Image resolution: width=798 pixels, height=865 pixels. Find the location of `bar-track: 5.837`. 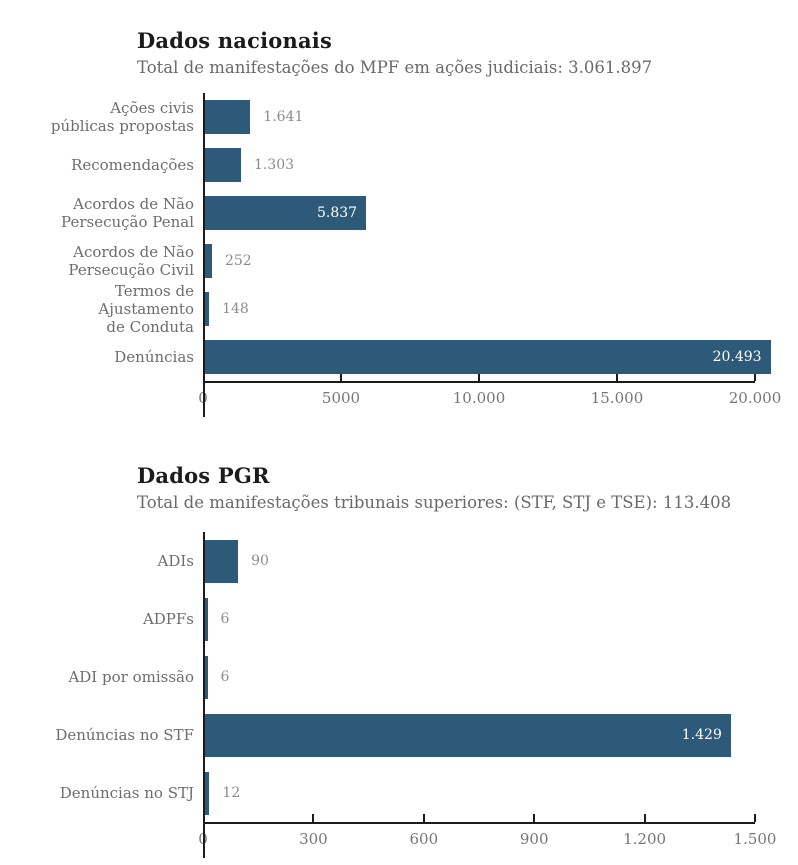

bar-track: 5.837 is located at coordinates (500, 213).